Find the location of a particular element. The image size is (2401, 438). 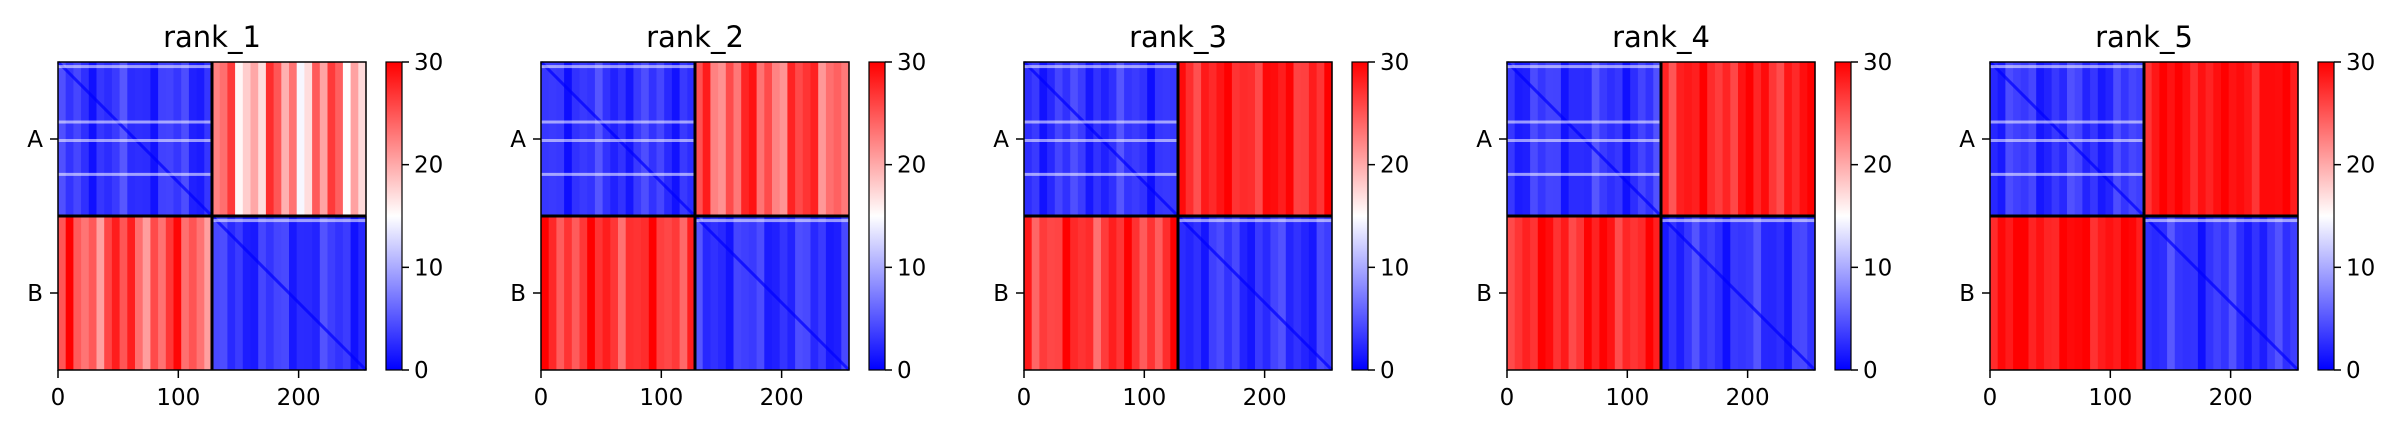

heatmap-block-A-B is located at coordinates (1255, 139).